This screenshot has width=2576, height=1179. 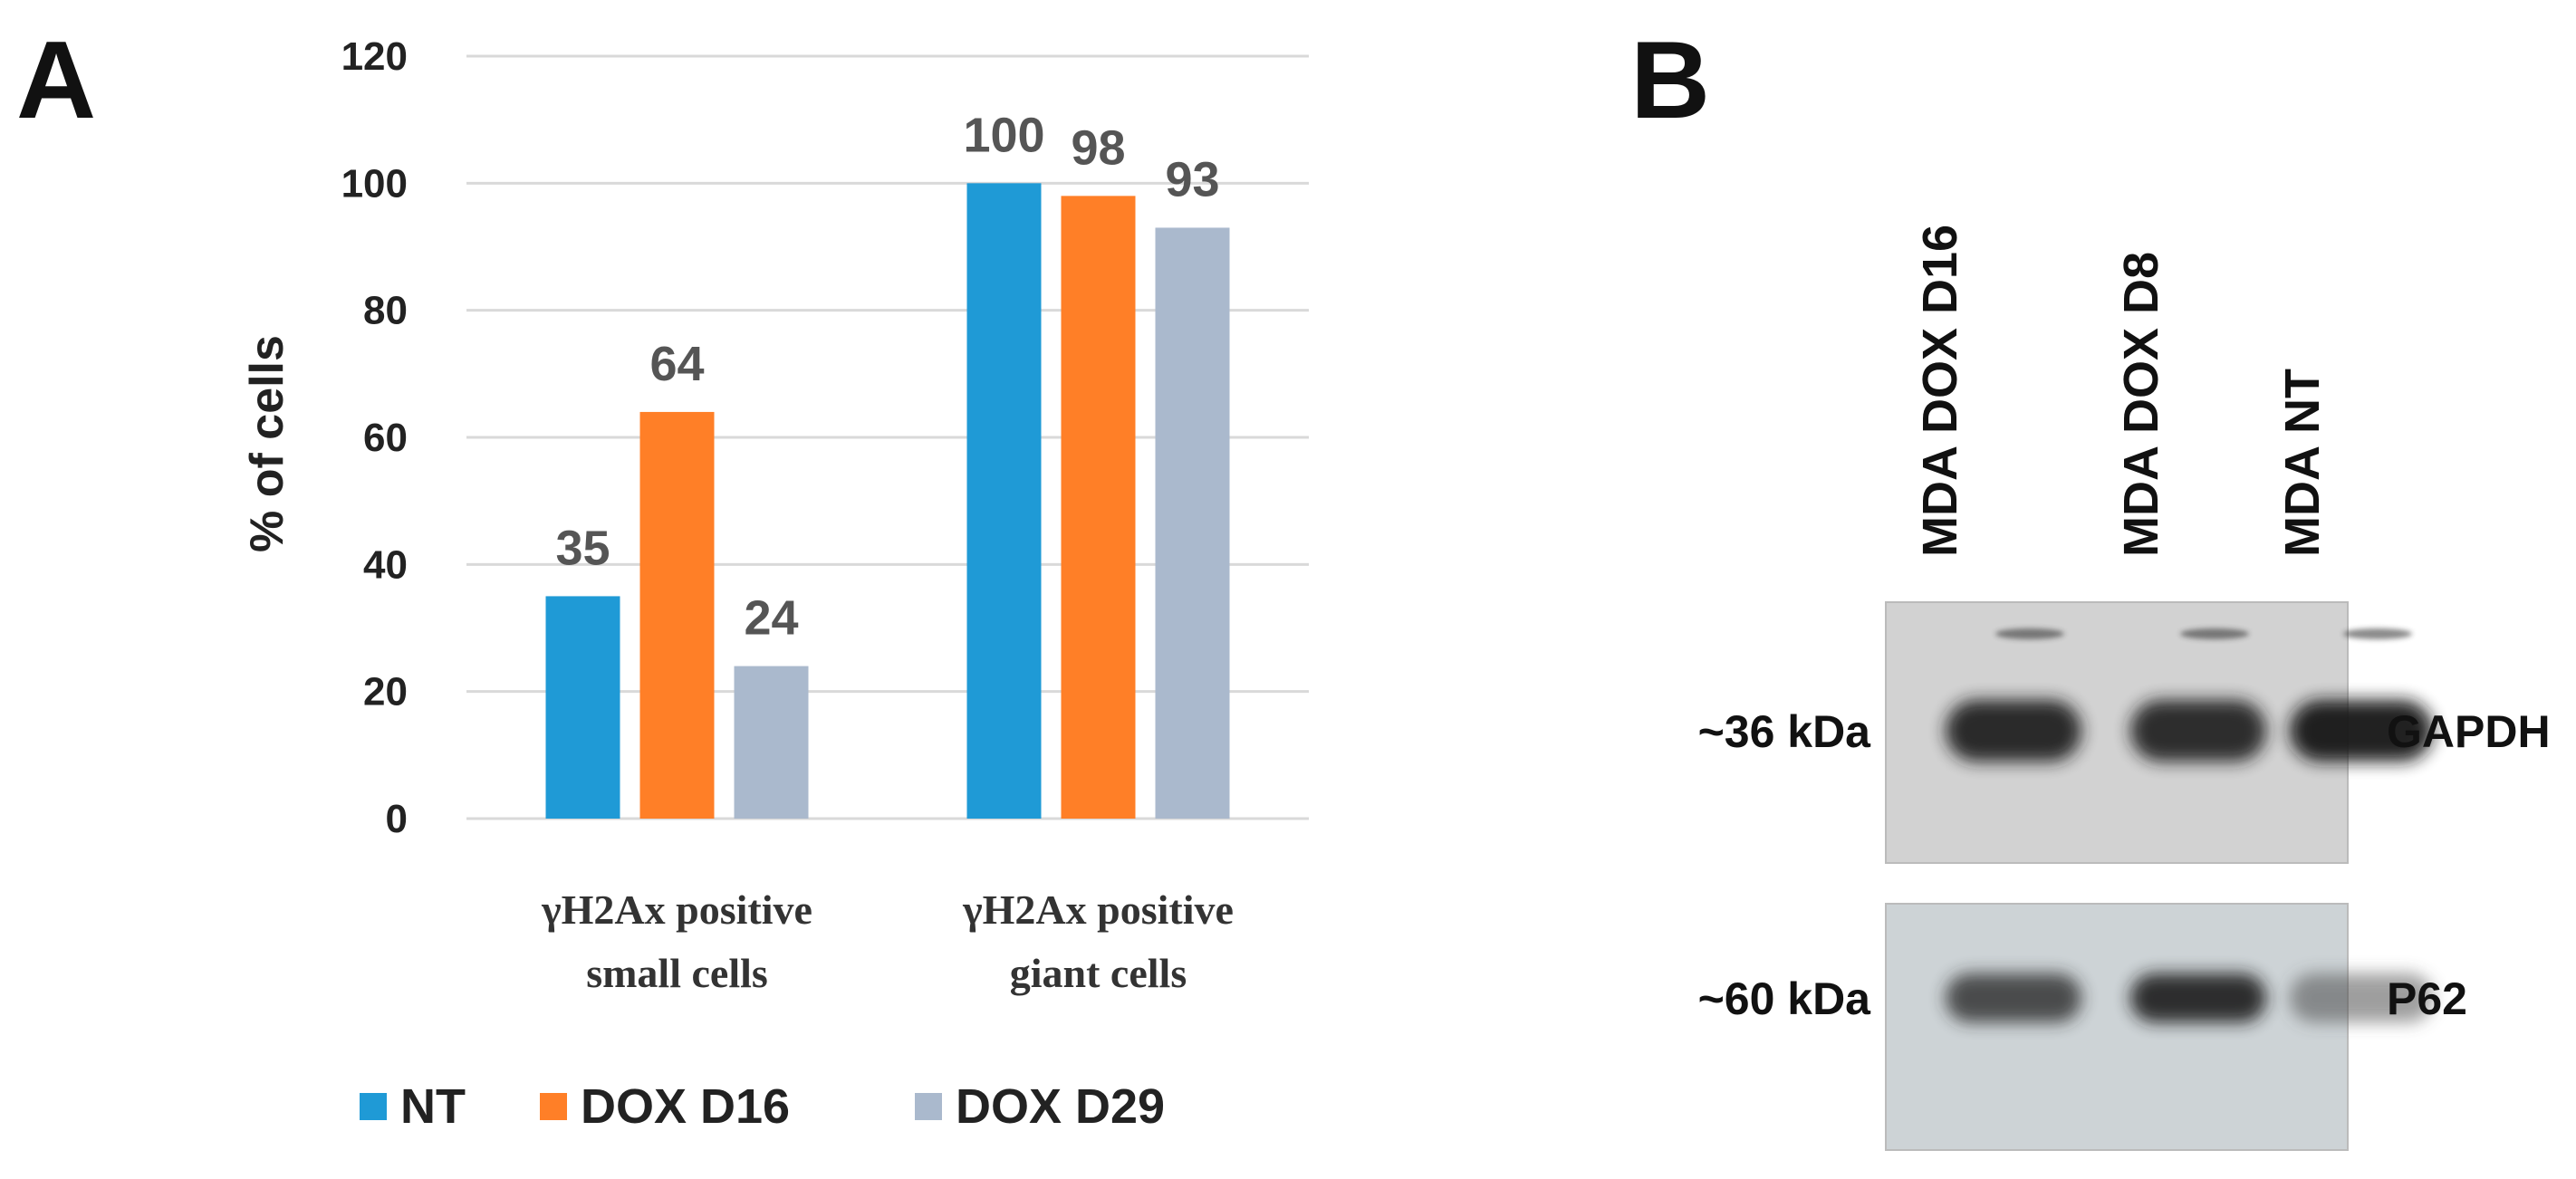 I want to click on protein-label: GAPDH, so click(x=2469, y=731).